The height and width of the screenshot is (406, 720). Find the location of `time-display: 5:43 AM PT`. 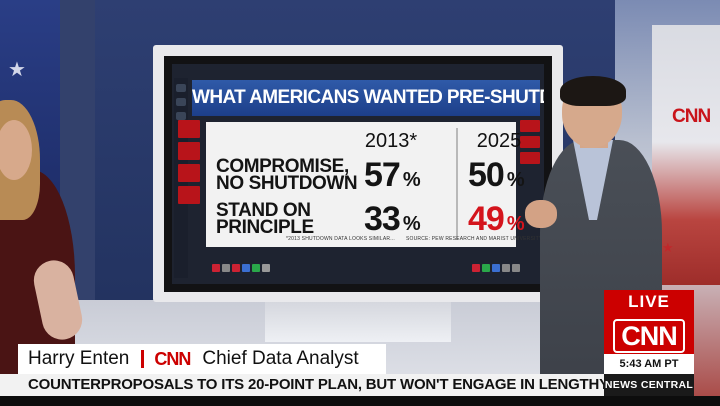

time-display: 5:43 AM PT is located at coordinates (649, 364).